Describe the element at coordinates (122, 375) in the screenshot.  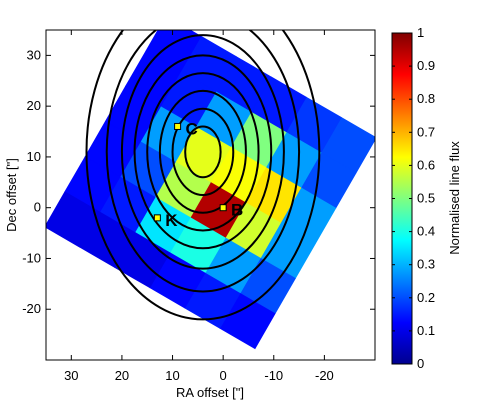
I see `x-tick-label: 20` at that location.